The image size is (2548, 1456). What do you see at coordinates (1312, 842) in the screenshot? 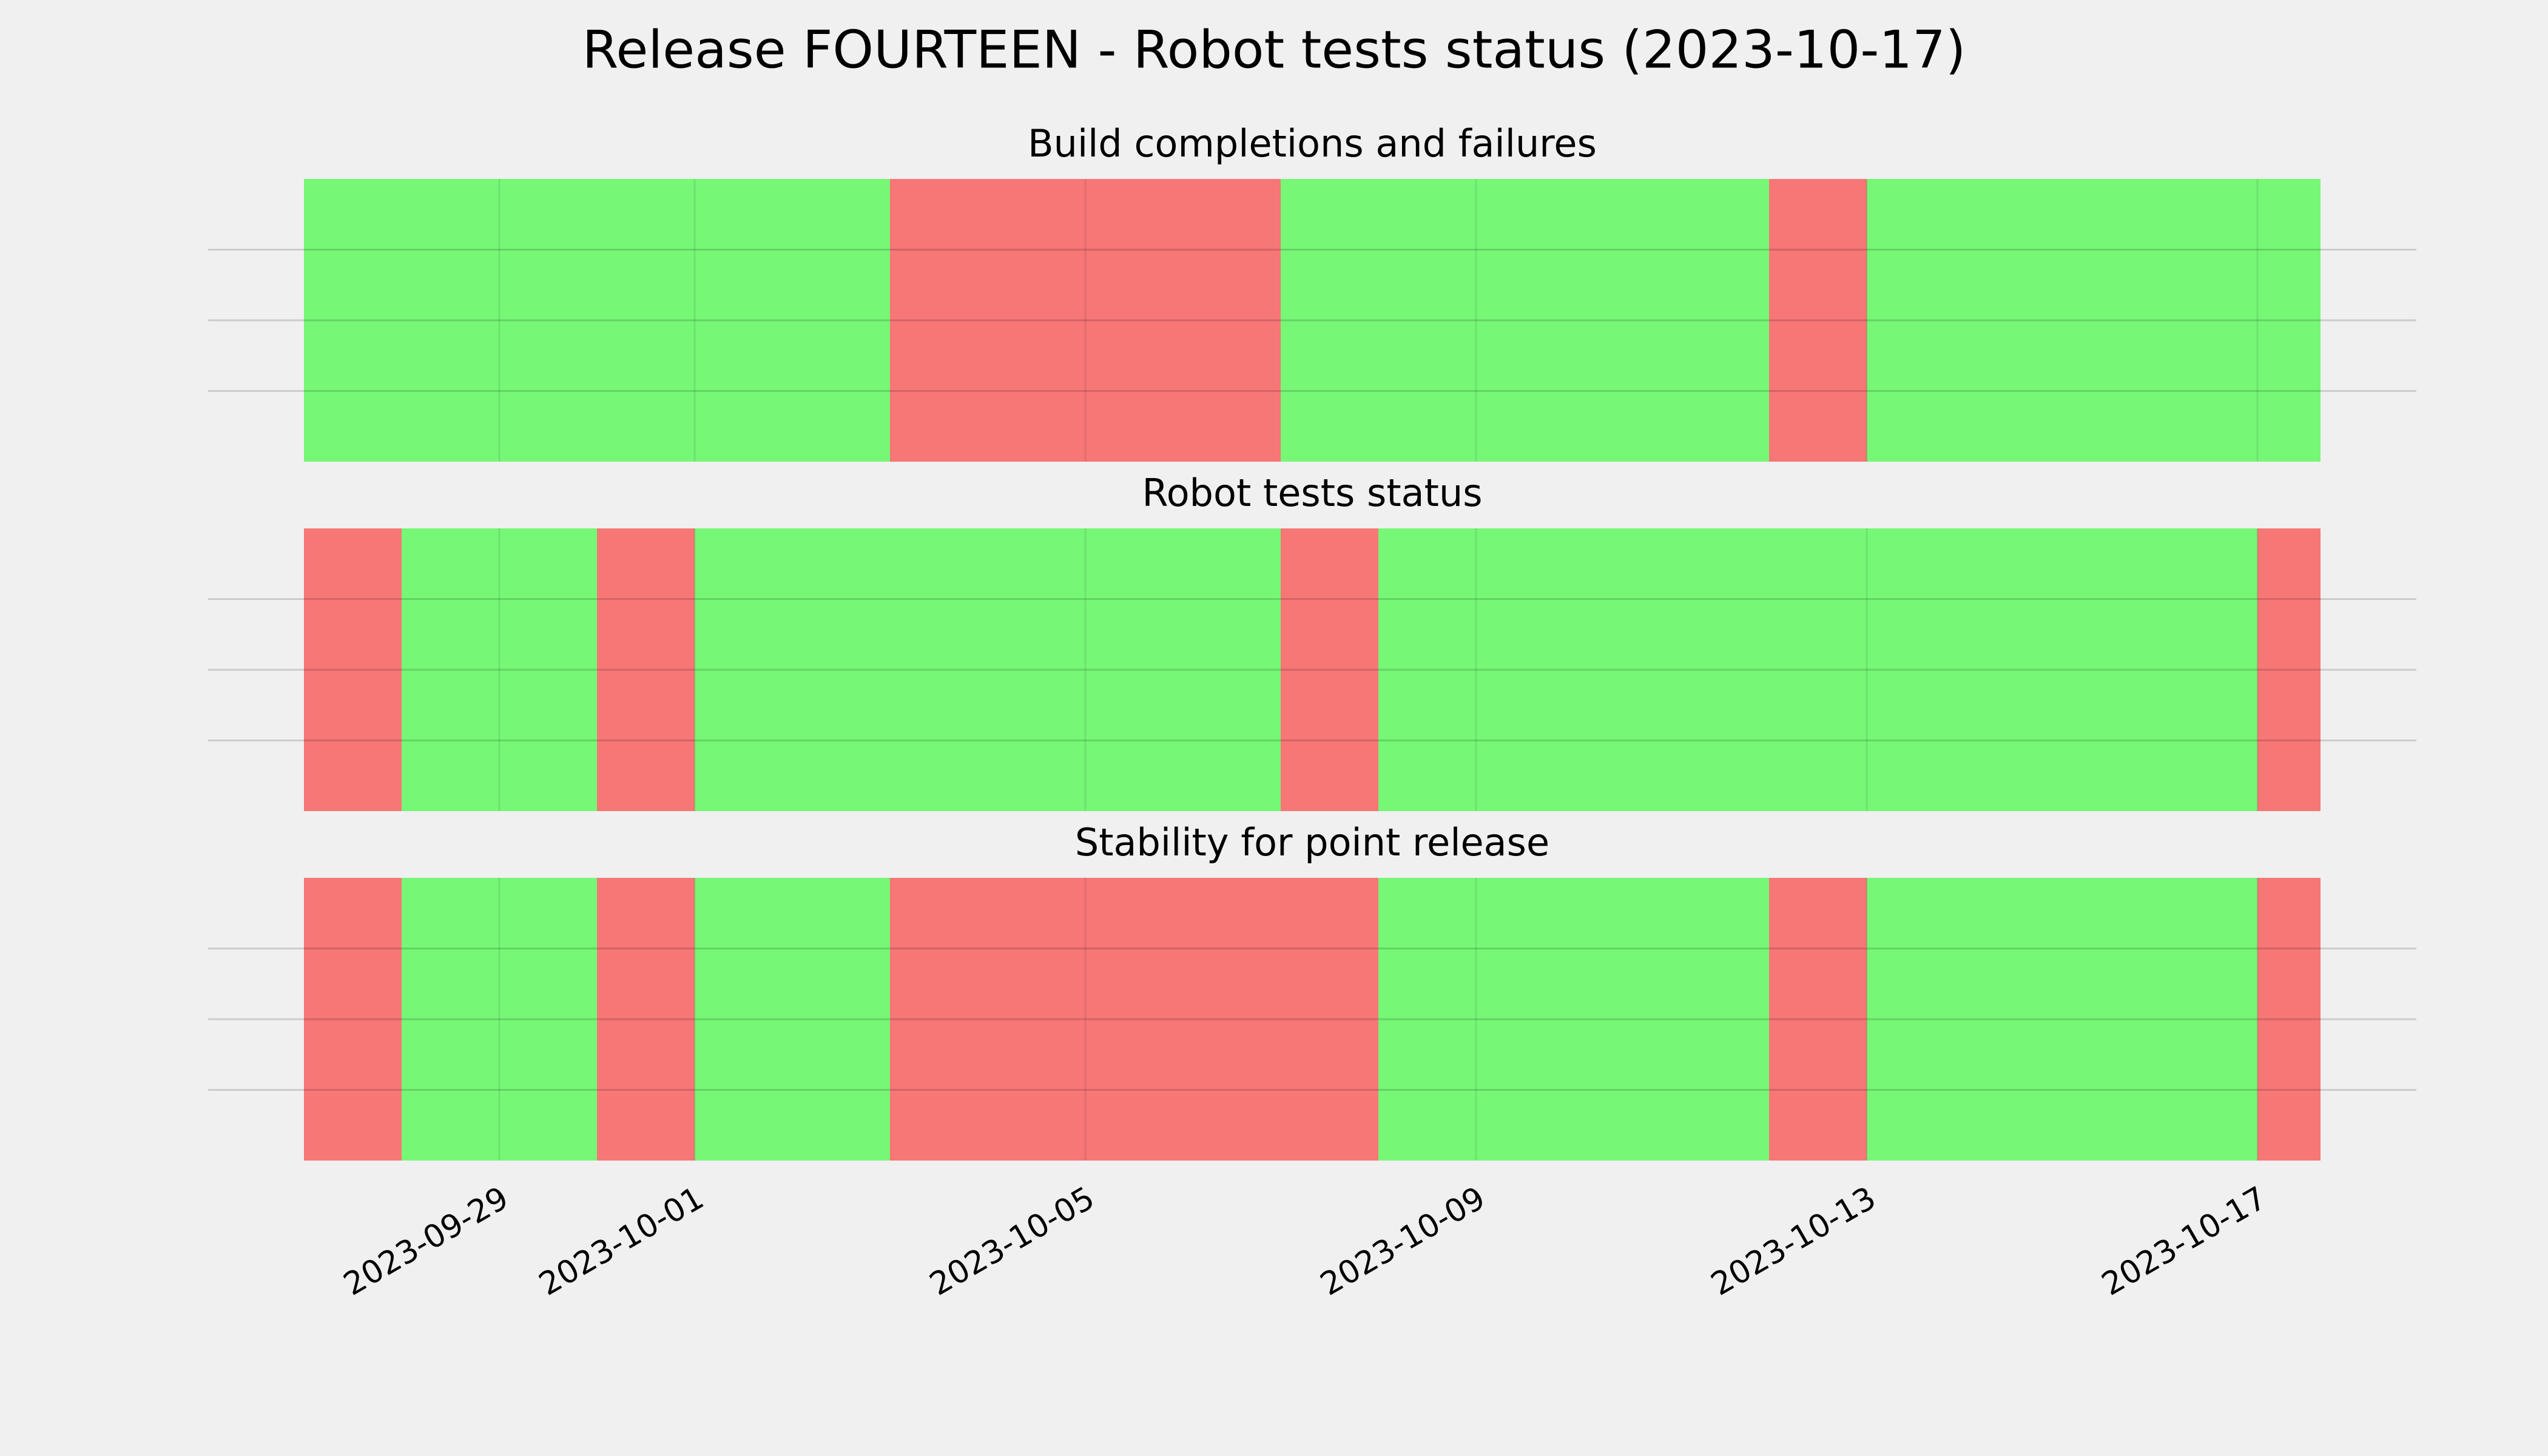
I see `panel-title: Stability for point release` at bounding box center [1312, 842].